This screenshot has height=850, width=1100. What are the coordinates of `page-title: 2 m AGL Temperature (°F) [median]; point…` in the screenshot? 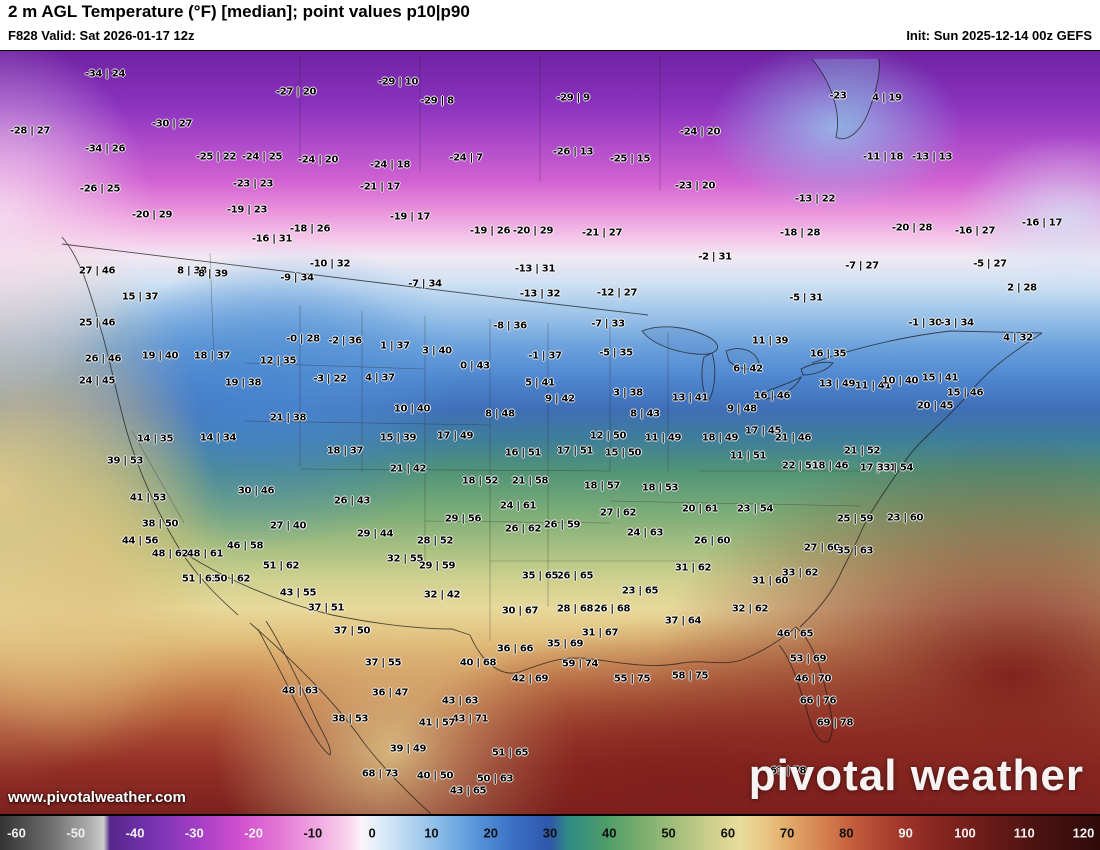 It's located at (239, 11).